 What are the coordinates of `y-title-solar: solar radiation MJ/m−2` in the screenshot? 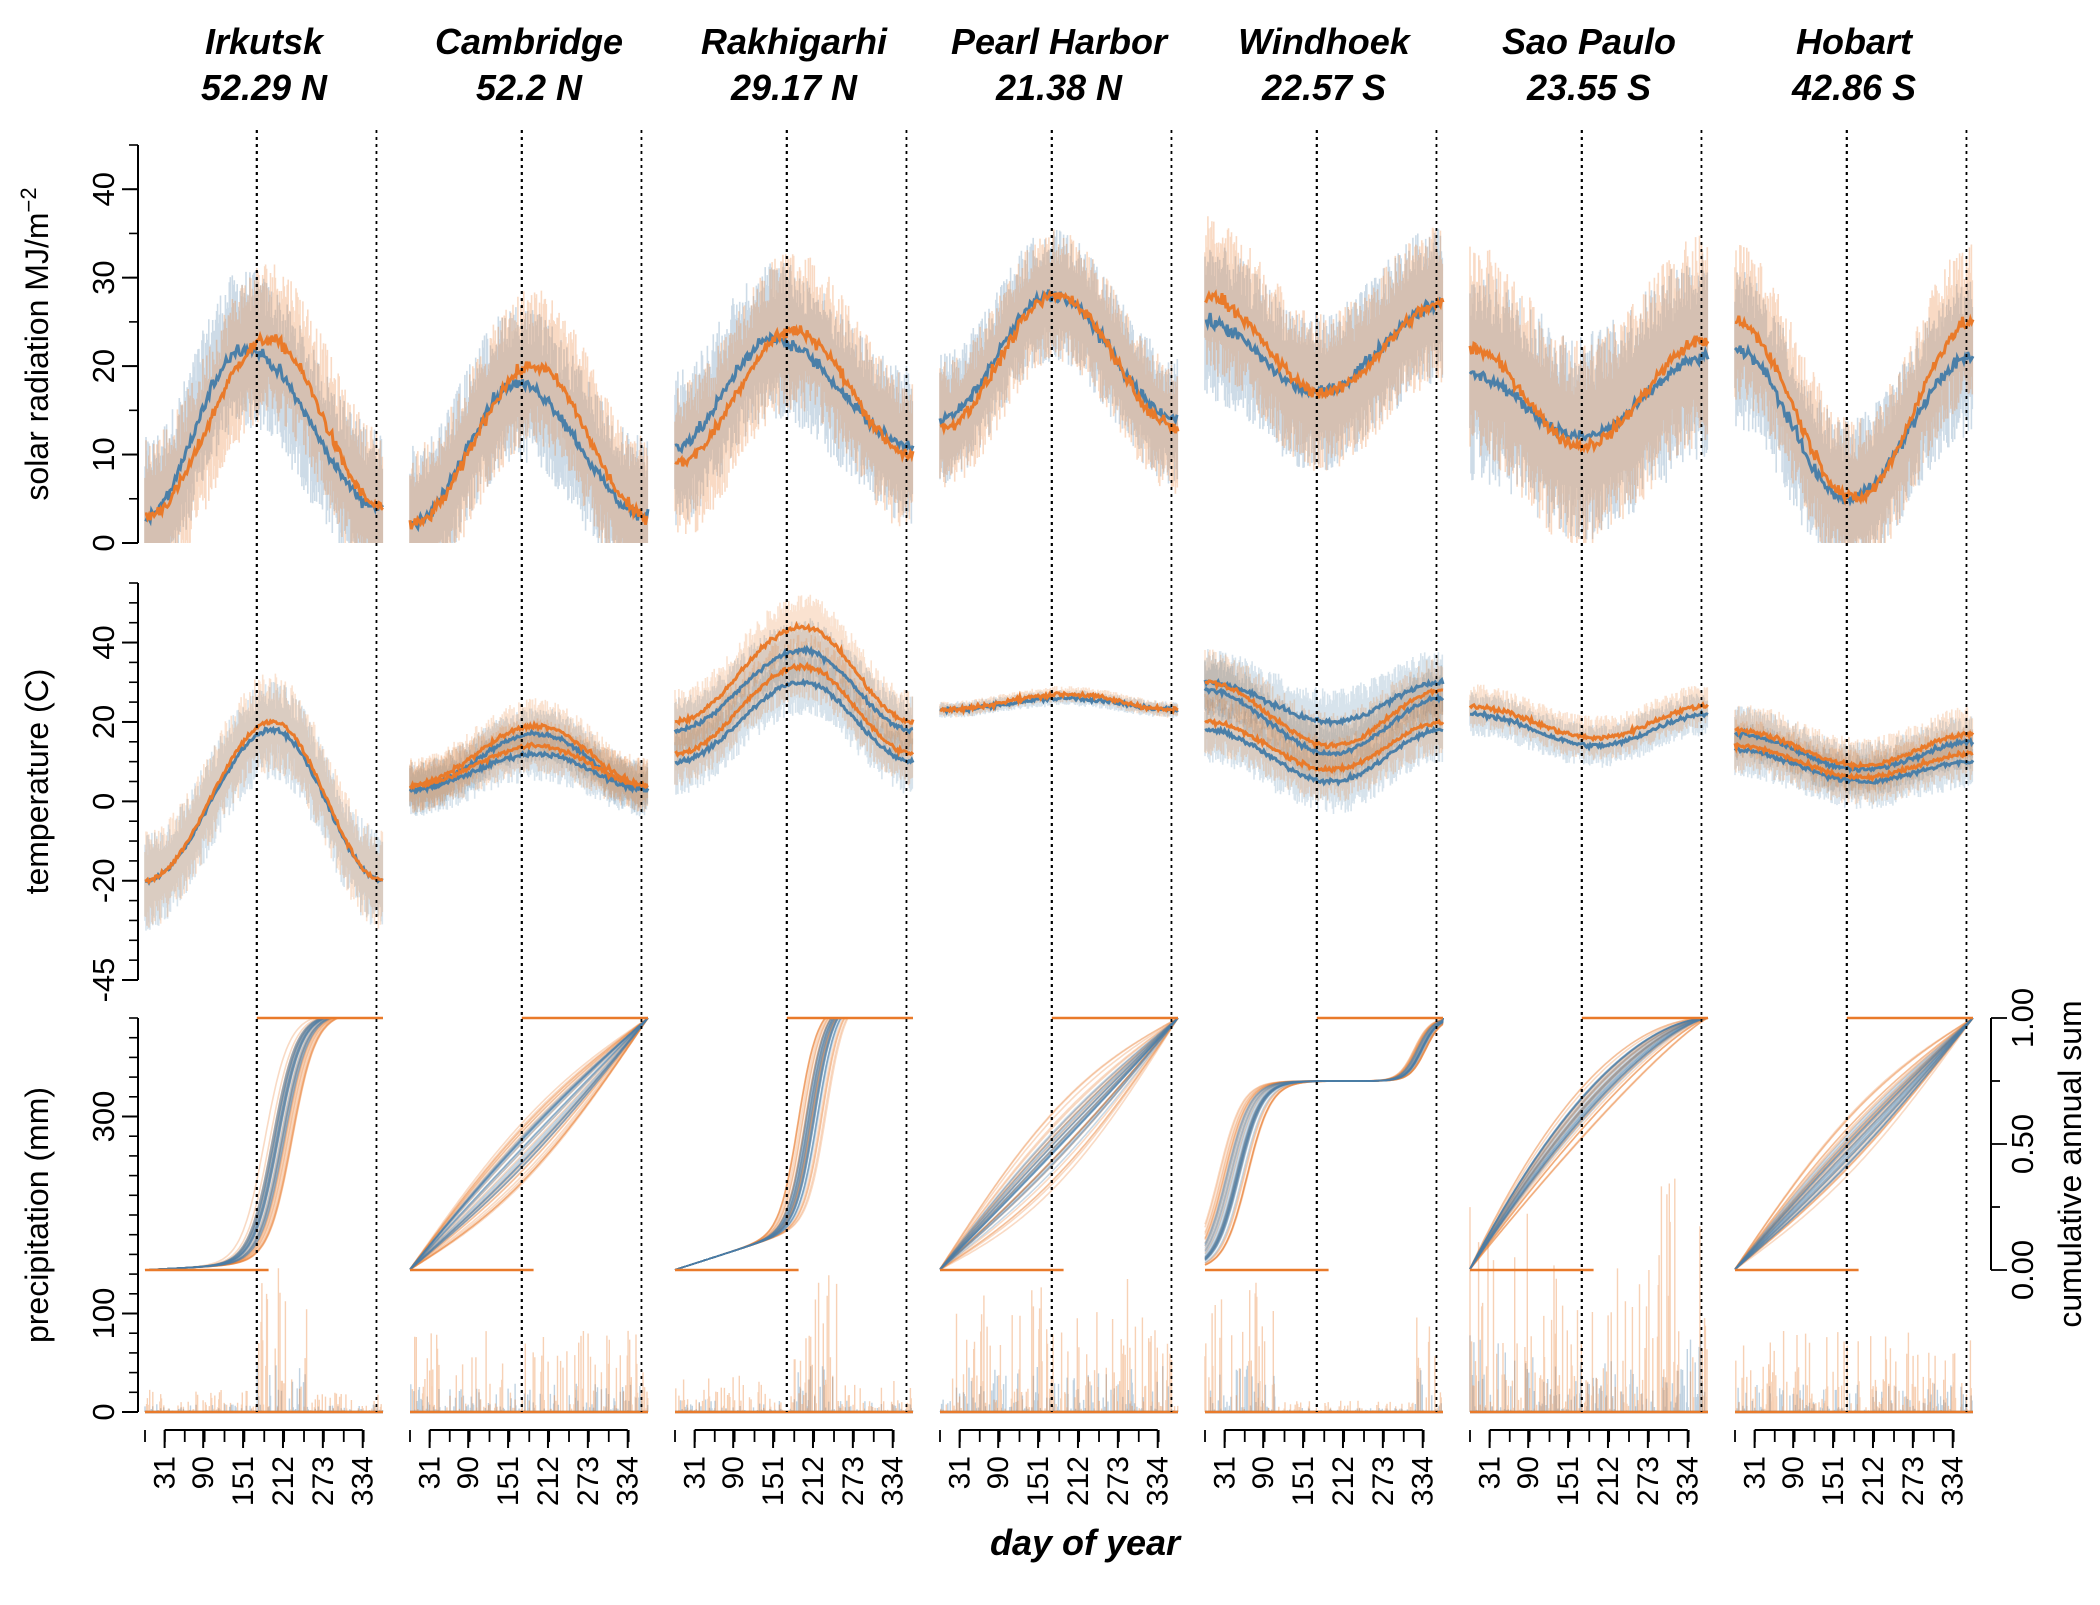 It's located at (35, 343).